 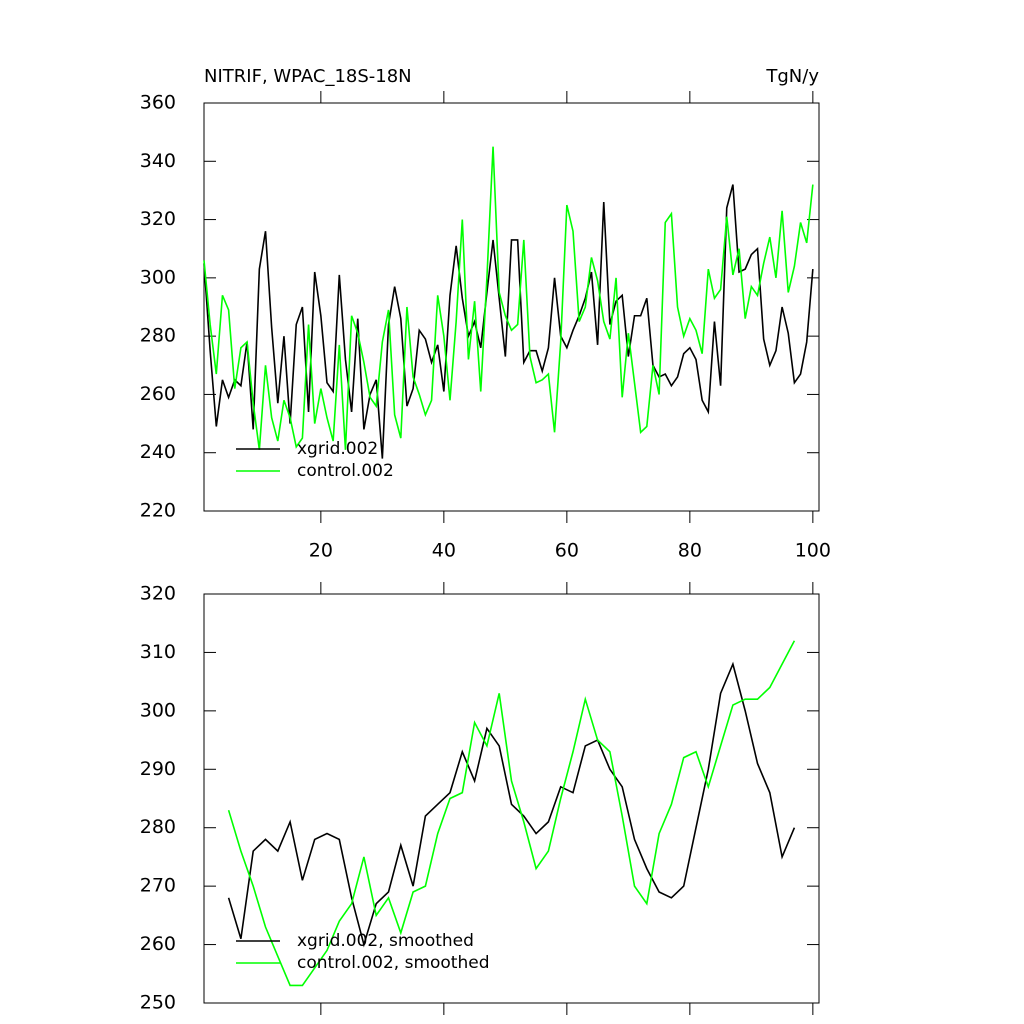 I want to click on y-tick-label: 290, so click(x=158, y=769).